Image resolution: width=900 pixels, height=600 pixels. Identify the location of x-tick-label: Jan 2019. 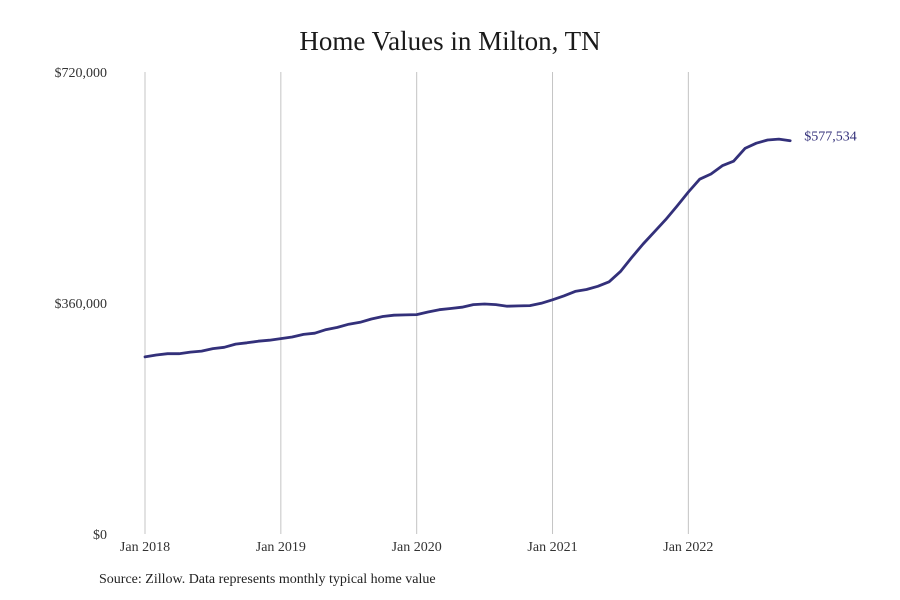
(281, 547).